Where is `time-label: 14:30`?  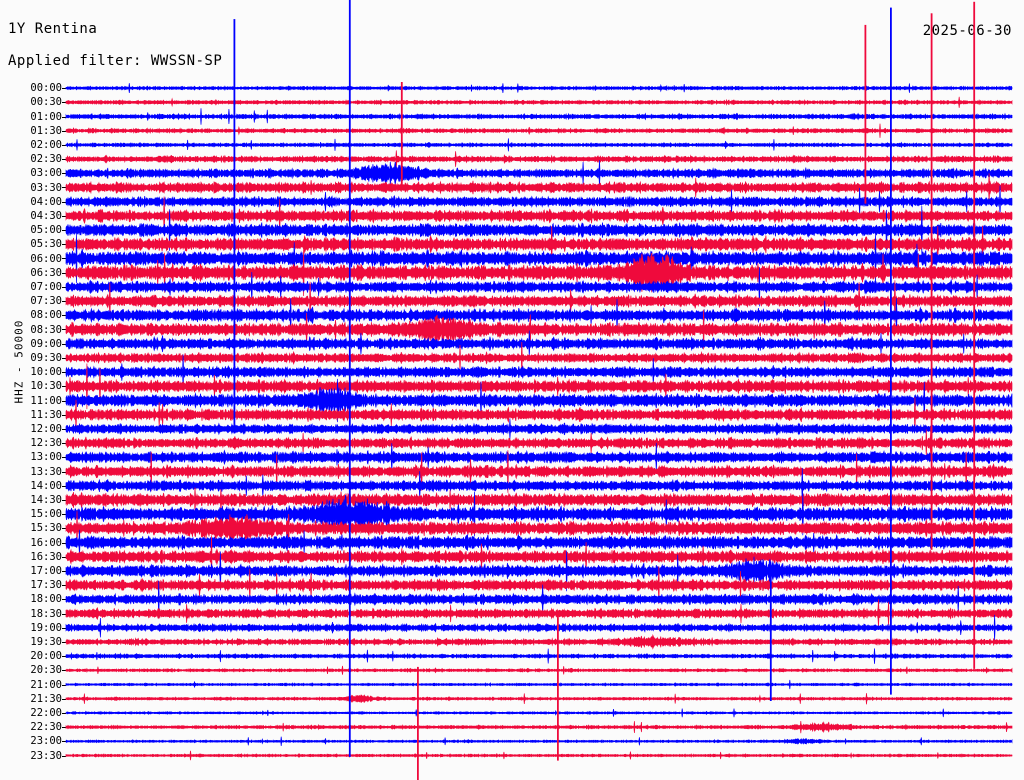 time-label: 14:30 is located at coordinates (46, 499).